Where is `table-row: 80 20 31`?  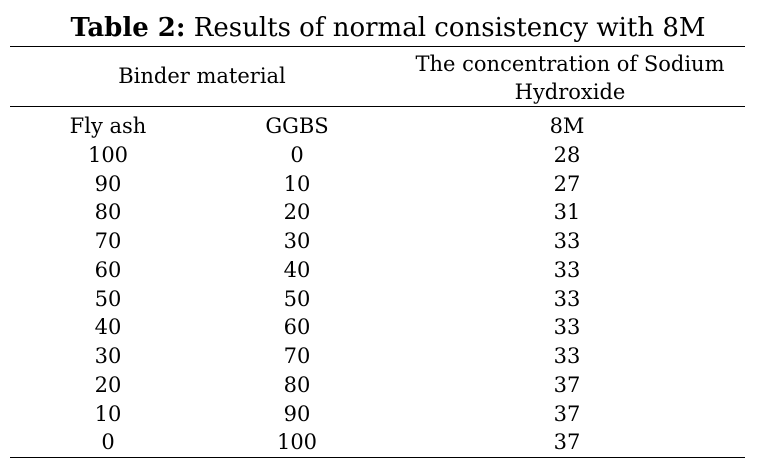 table-row: 80 20 31 is located at coordinates (381, 212).